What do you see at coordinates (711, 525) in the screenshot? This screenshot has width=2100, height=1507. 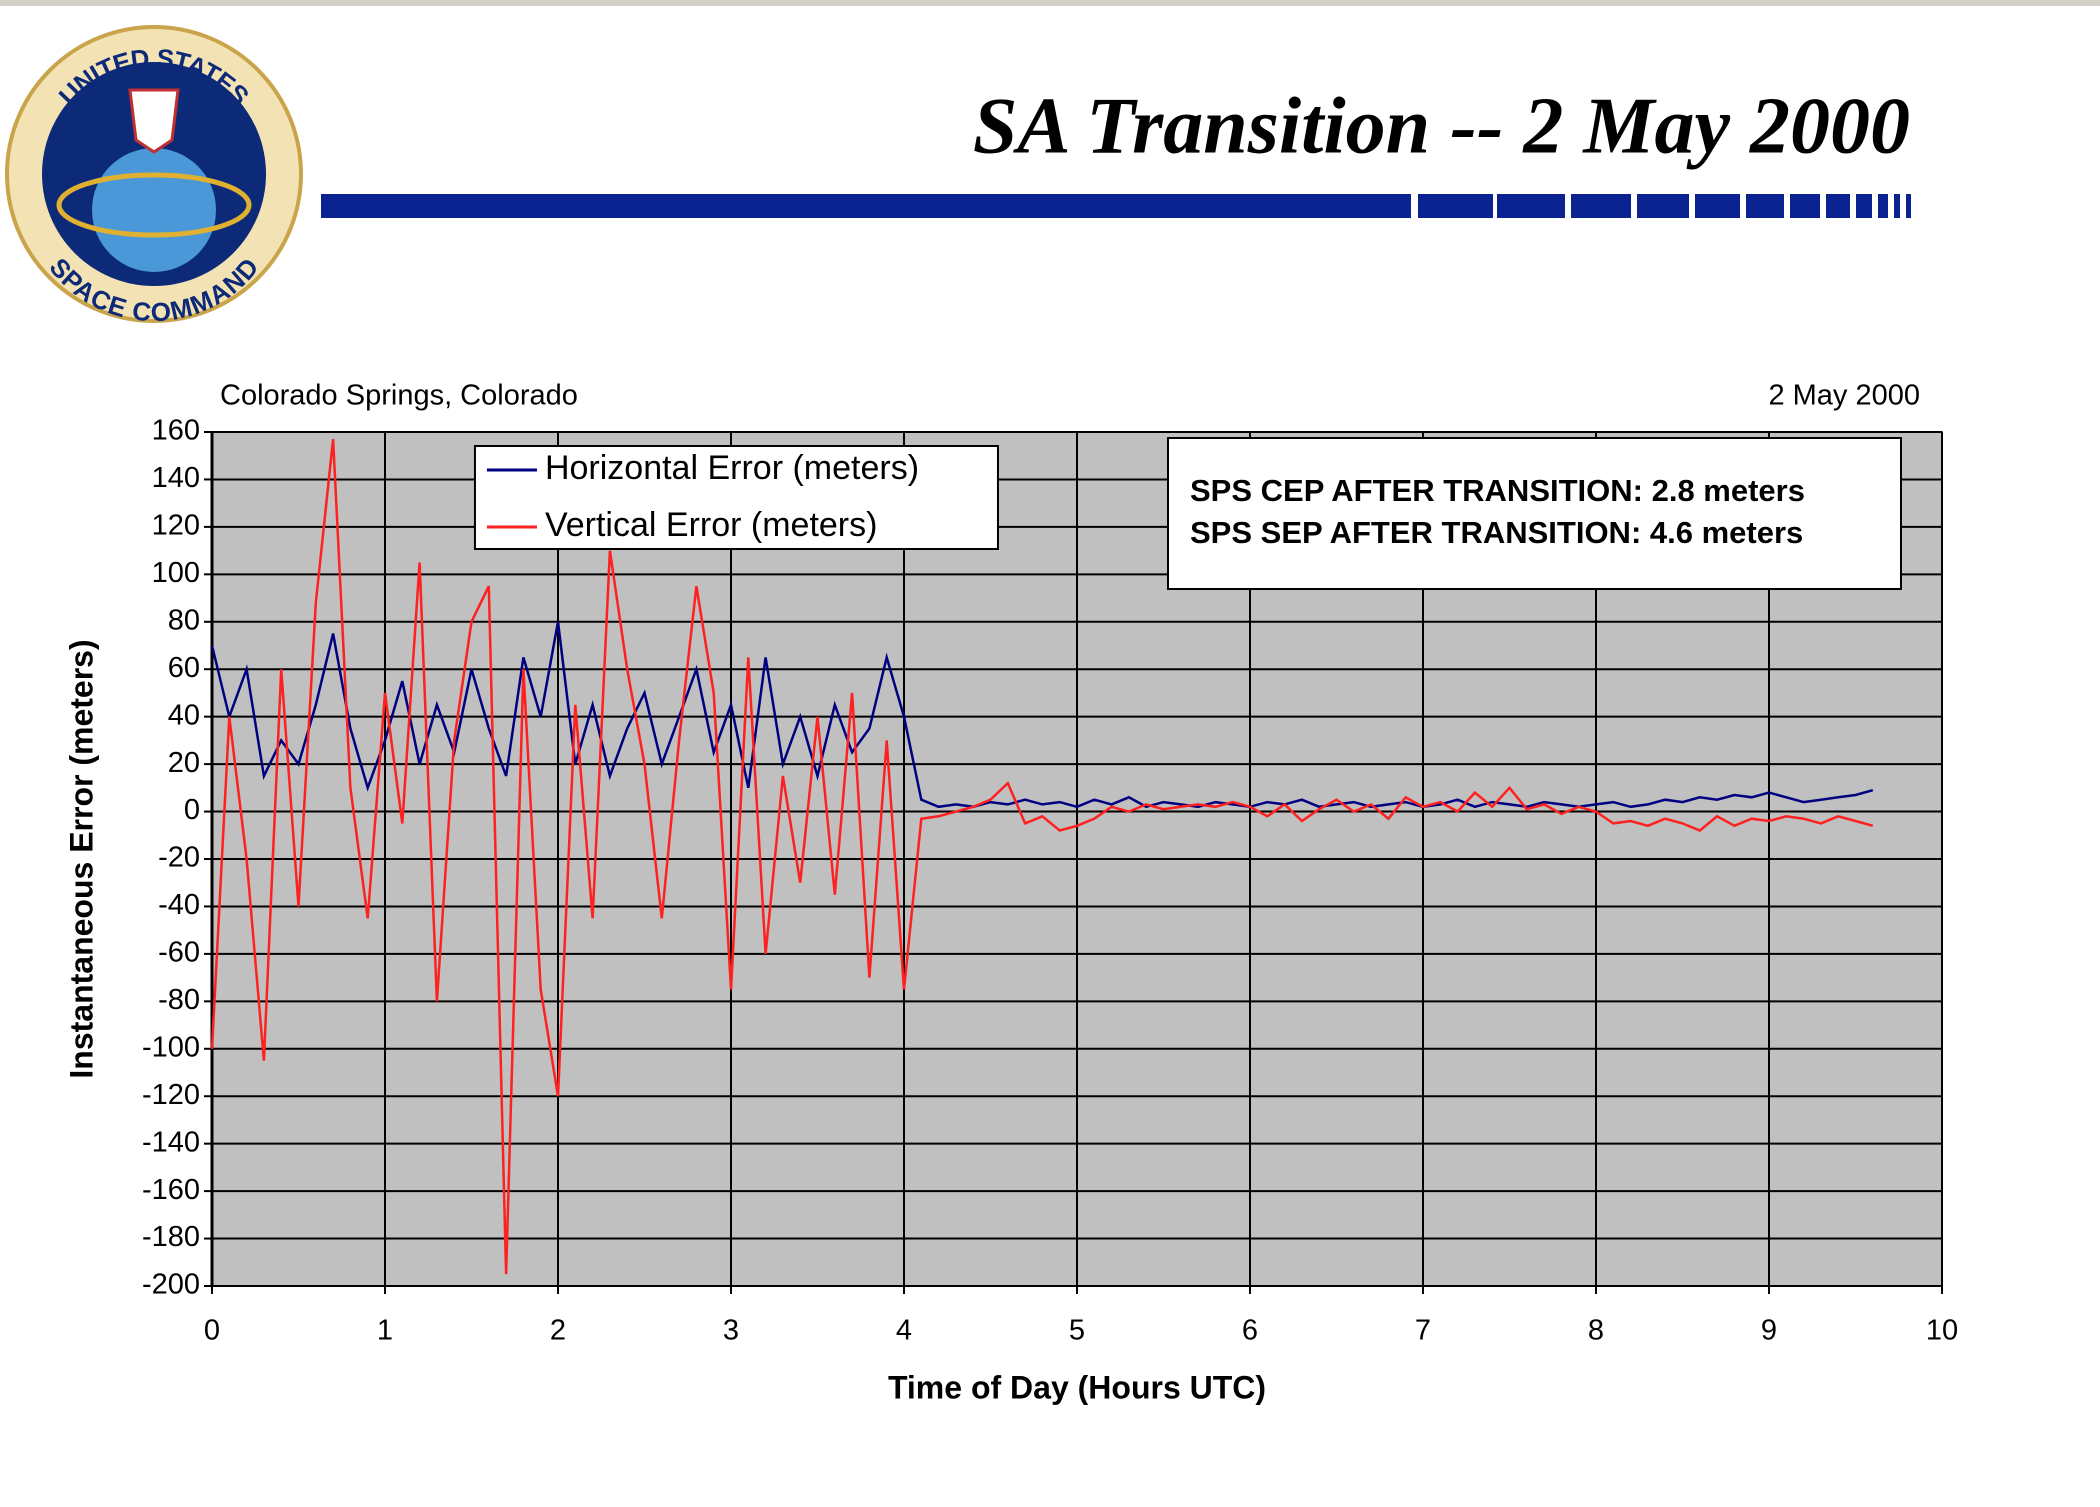 I see `legend-label: Vertical Error (meters)` at bounding box center [711, 525].